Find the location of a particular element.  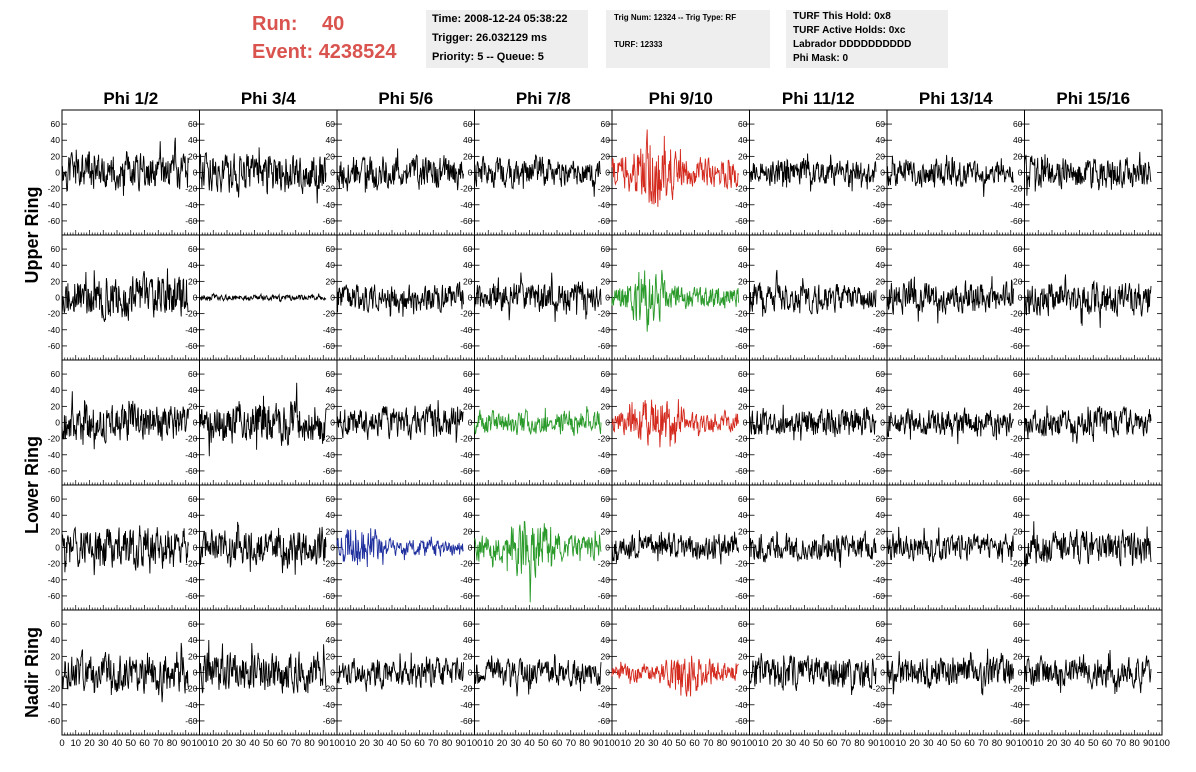

ytick-label-r3-c6: 60 is located at coordinates (743, 374).